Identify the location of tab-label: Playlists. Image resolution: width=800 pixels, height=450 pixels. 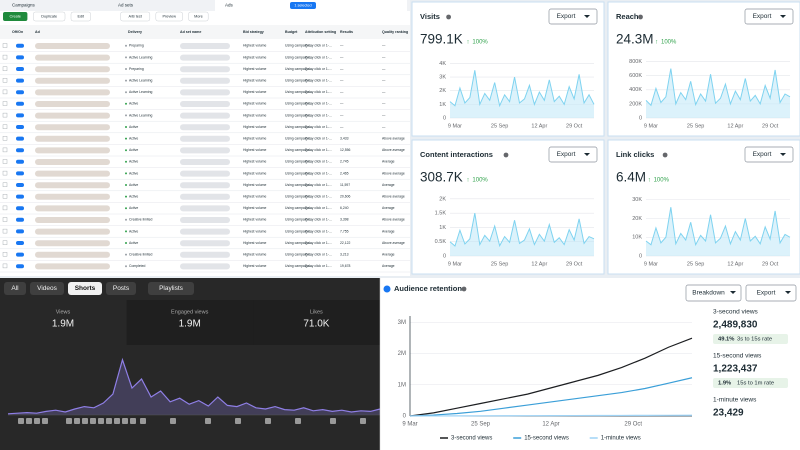
(171, 288).